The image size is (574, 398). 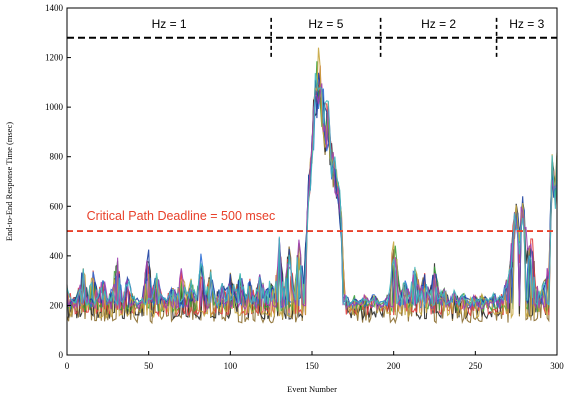 I want to click on y-tick-label: 400, so click(x=57, y=256).